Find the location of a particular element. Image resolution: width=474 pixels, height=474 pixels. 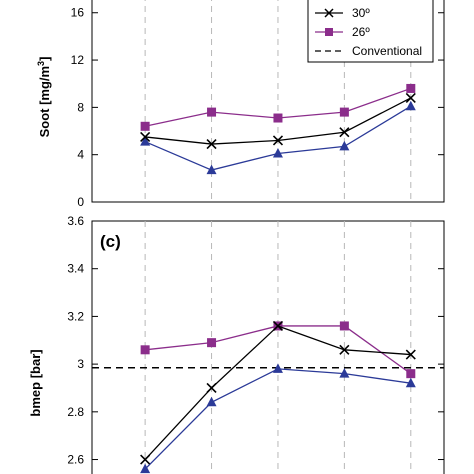

legend: 30º 26º Conventional is located at coordinates (370, 31).